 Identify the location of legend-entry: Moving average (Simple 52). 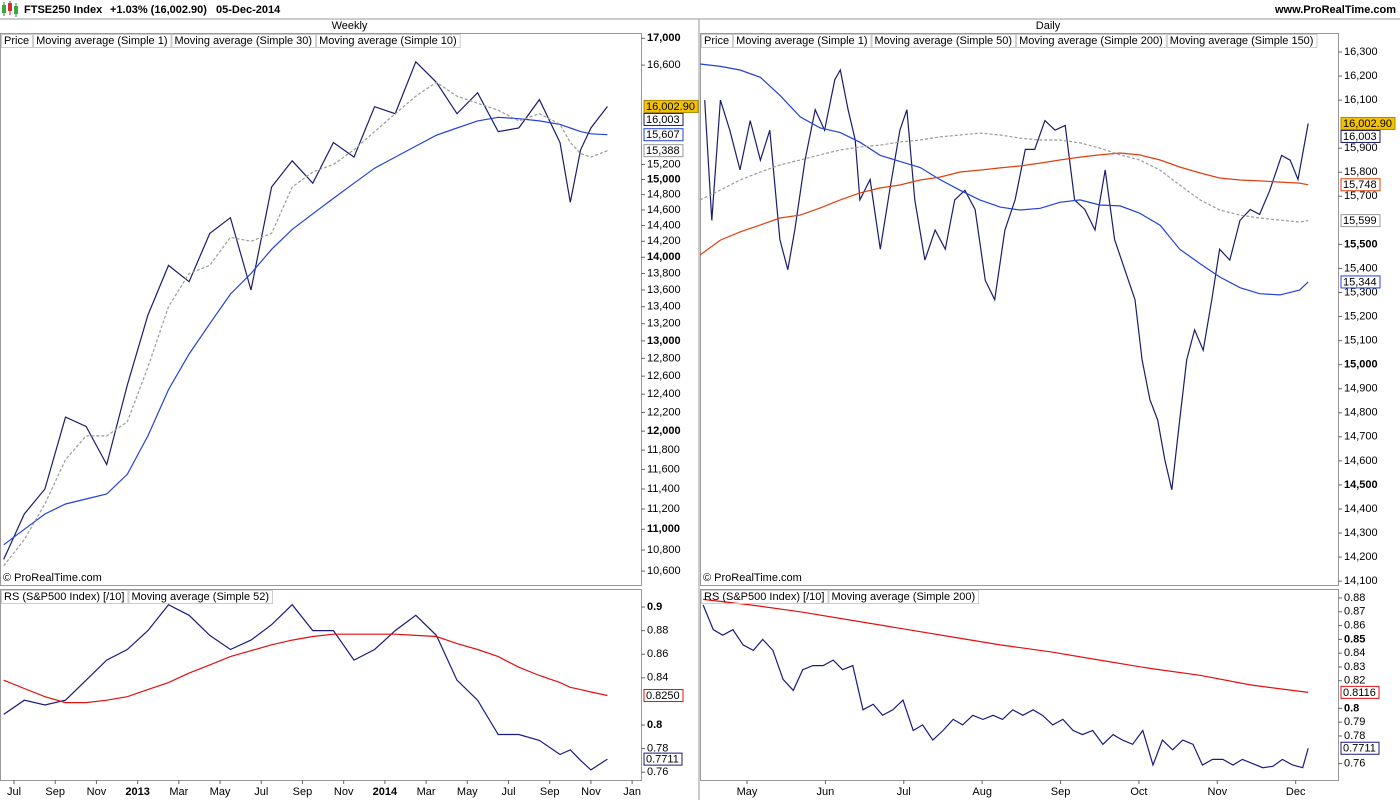
(200, 597).